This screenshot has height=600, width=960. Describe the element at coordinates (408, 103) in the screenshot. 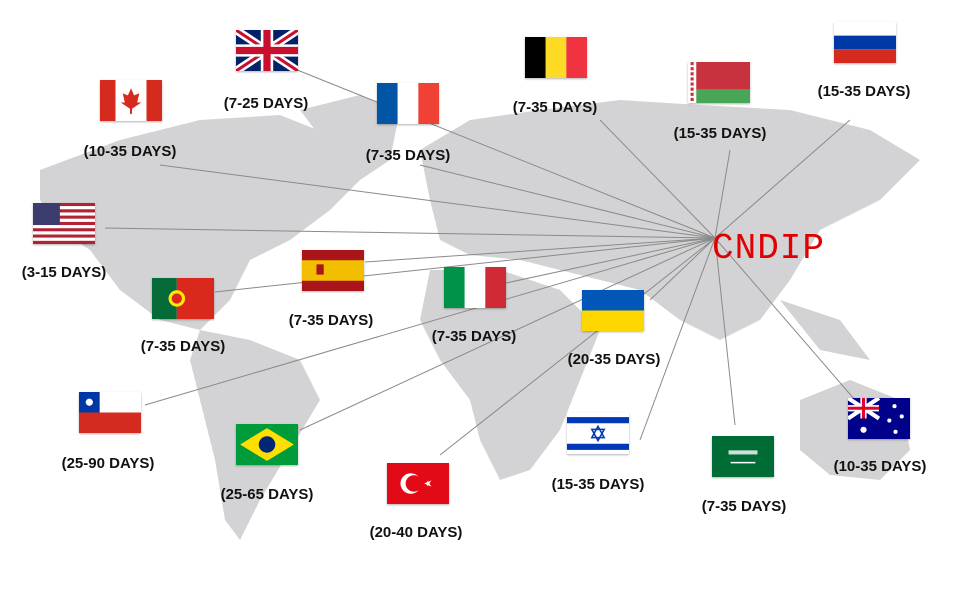

I see `france-flag` at that location.